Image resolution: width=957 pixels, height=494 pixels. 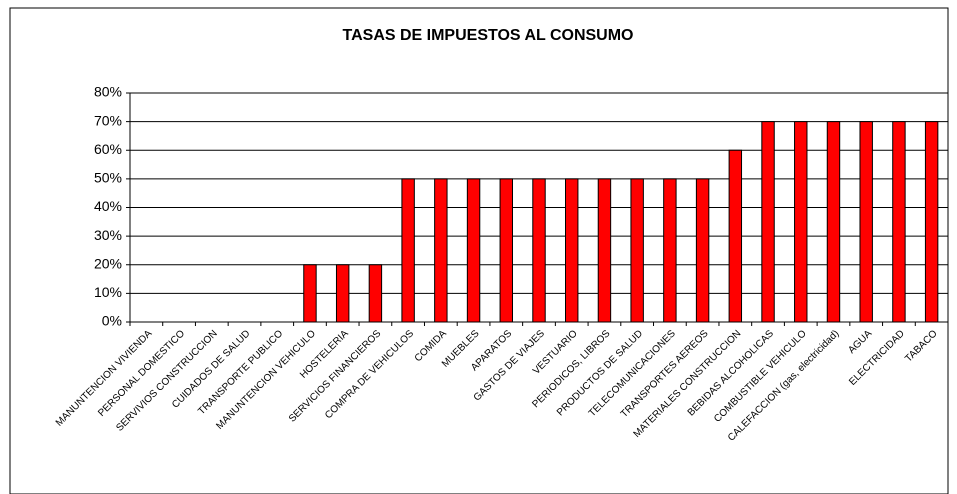 What do you see at coordinates (108, 263) in the screenshot?
I see `y-tick-label: 20%` at bounding box center [108, 263].